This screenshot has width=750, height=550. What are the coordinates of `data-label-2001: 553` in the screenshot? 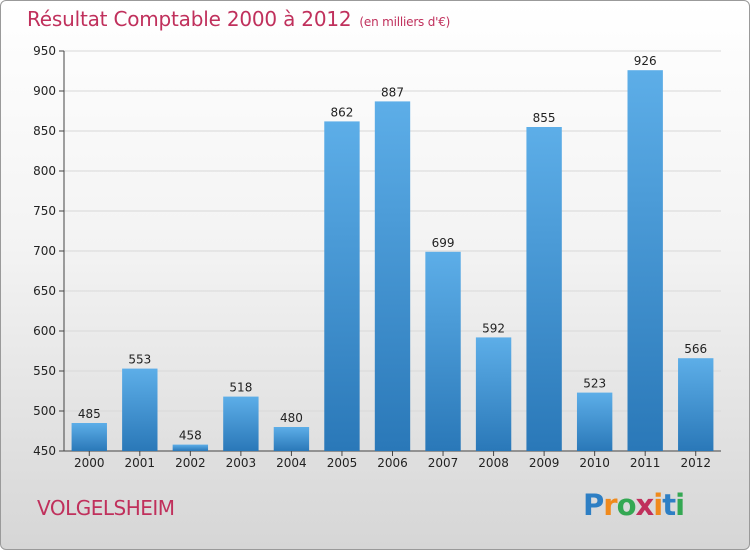 It's located at (139, 360).